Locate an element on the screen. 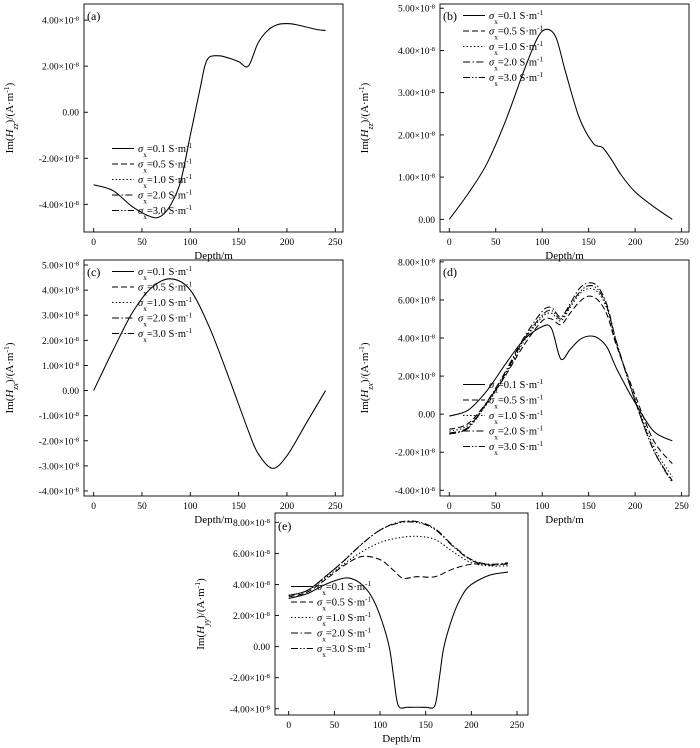  panel-label: (d) is located at coordinates (450, 272).